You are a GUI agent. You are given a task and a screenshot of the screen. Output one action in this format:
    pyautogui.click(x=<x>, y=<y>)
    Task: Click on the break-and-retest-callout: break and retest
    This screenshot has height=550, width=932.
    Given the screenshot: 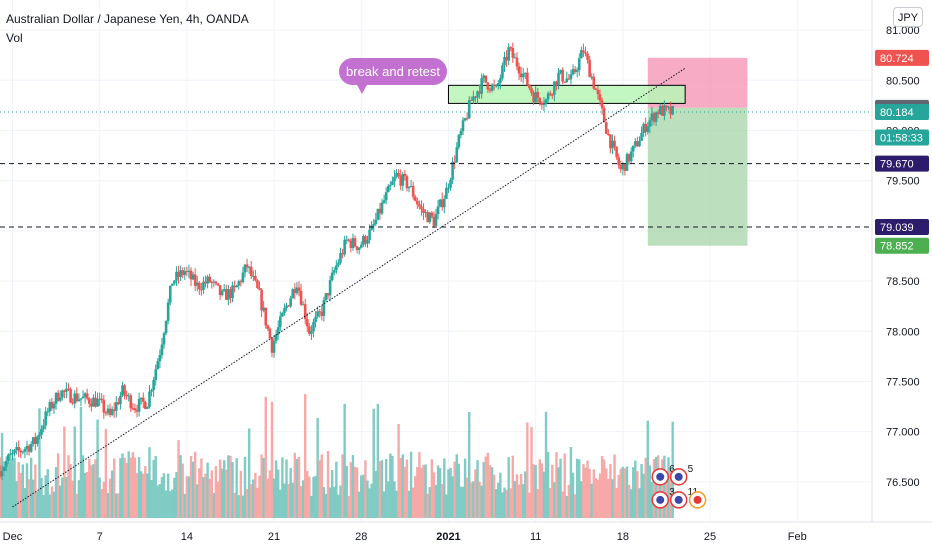 What is the action you would take?
    pyautogui.click(x=393, y=71)
    